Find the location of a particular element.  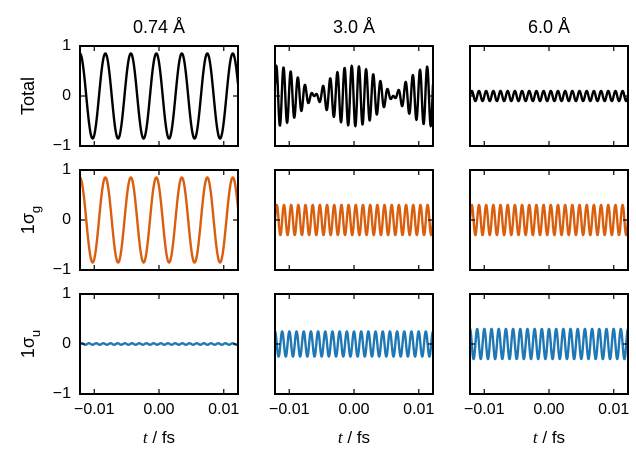

x-axis-labels: t / fs t / fs t / fs is located at coordinates (354, 437).